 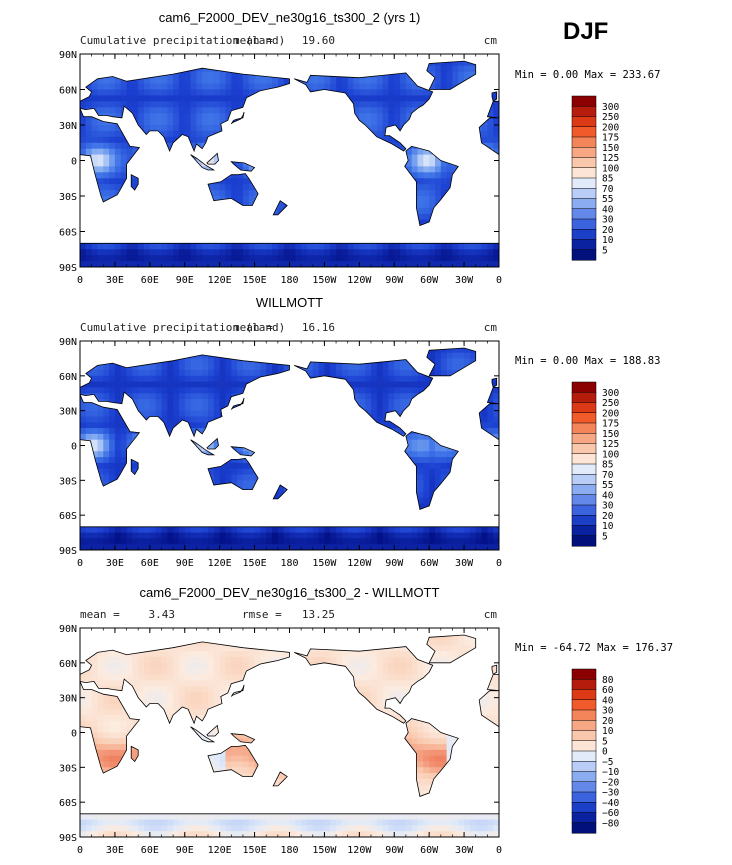 What do you see at coordinates (610, 772) in the screenshot?
I see `colorbar-label: −10` at bounding box center [610, 772].